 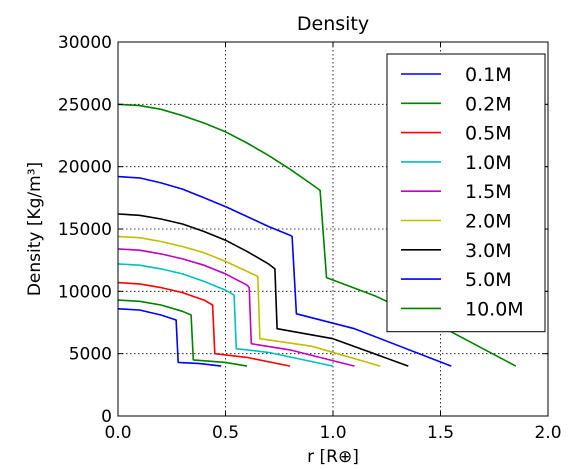 I want to click on series-line-0-5m, so click(x=204, y=324).